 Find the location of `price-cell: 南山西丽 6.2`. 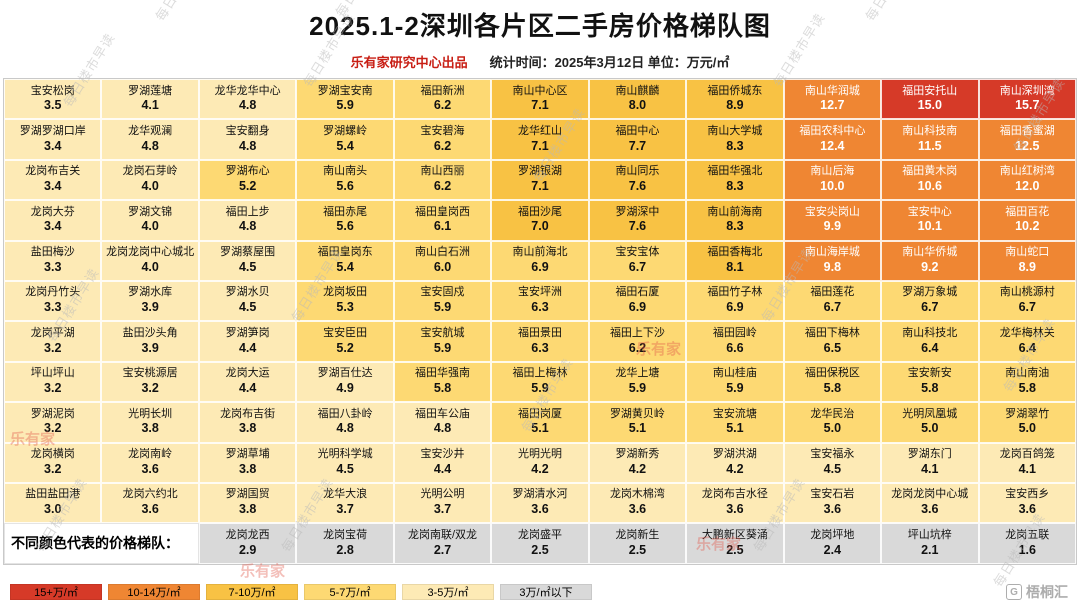

price-cell: 南山西丽 6.2 is located at coordinates (442, 180).